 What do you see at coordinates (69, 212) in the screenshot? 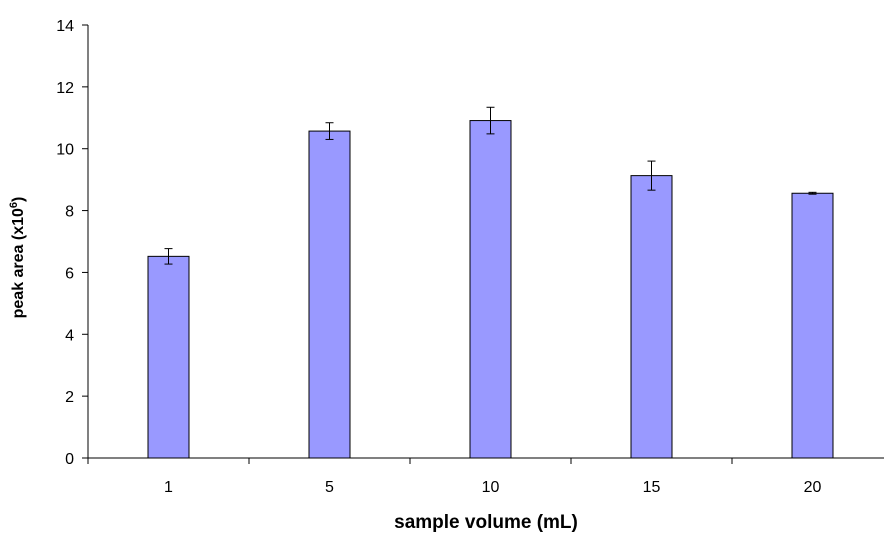
I see `y-tick-label: 8` at bounding box center [69, 212].